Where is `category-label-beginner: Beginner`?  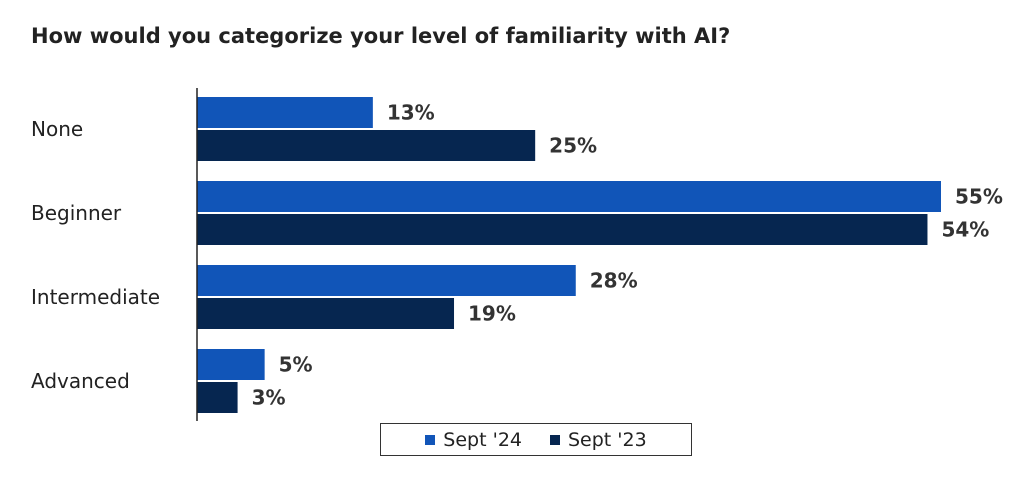
category-label-beginner: Beginner is located at coordinates (76, 213).